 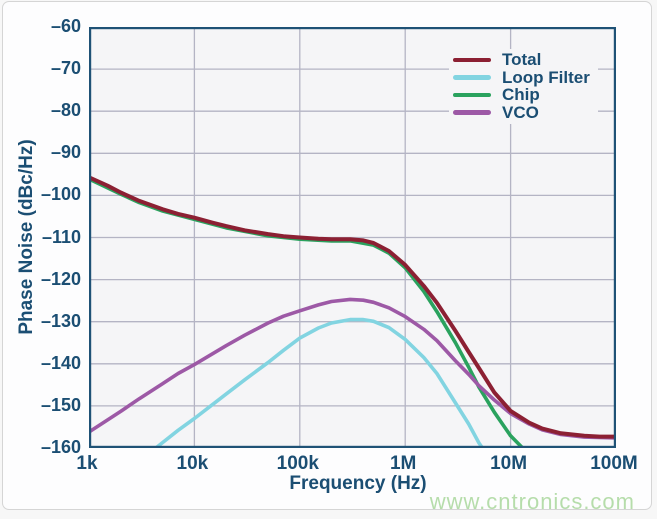 What do you see at coordinates (87, 463) in the screenshot?
I see `x-tick-label: 1k` at bounding box center [87, 463].